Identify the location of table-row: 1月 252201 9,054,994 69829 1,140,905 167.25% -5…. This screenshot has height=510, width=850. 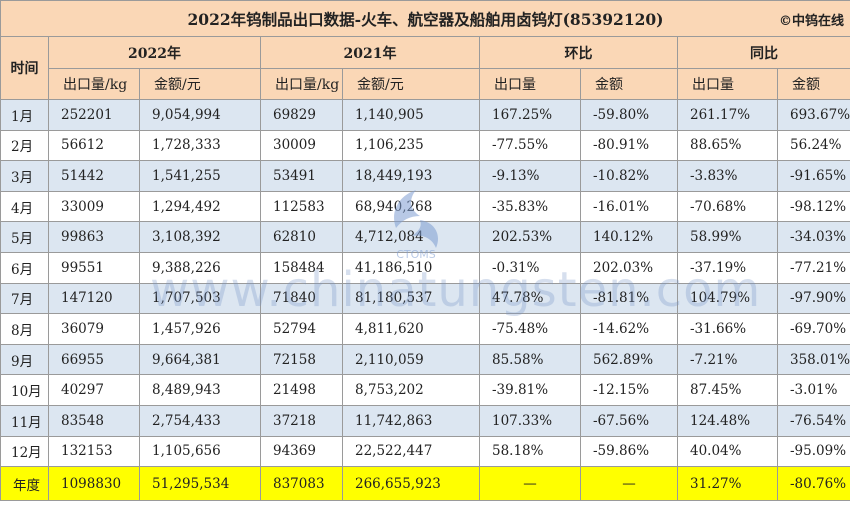
(425, 115).